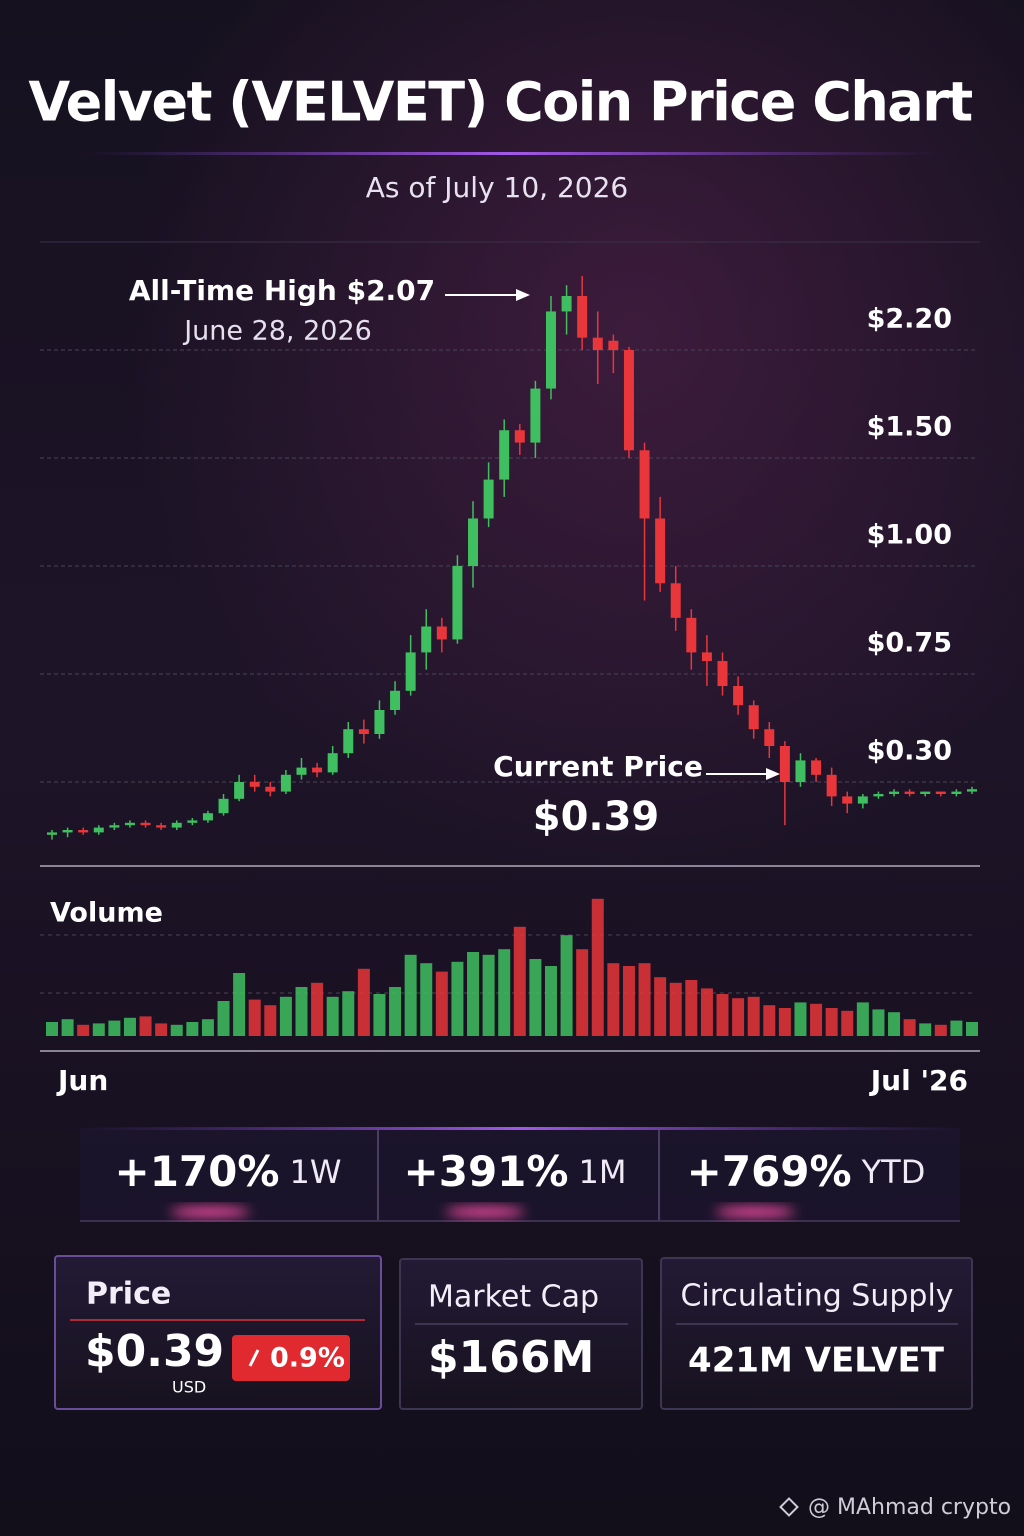  What do you see at coordinates (909, 535) in the screenshot?
I see `y-tick-label: $1.00` at bounding box center [909, 535].